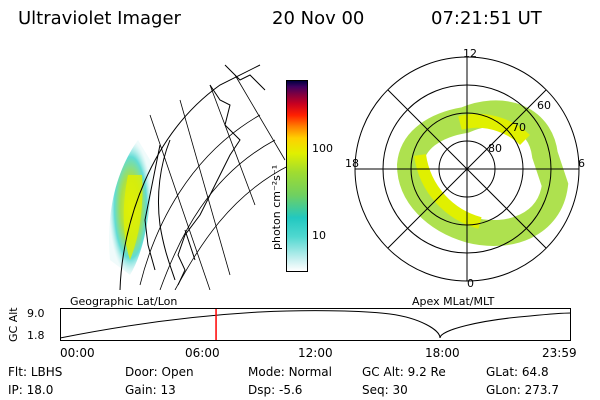 The height and width of the screenshot is (400, 600). I want to click on aurora-core-left, so click(133, 217).